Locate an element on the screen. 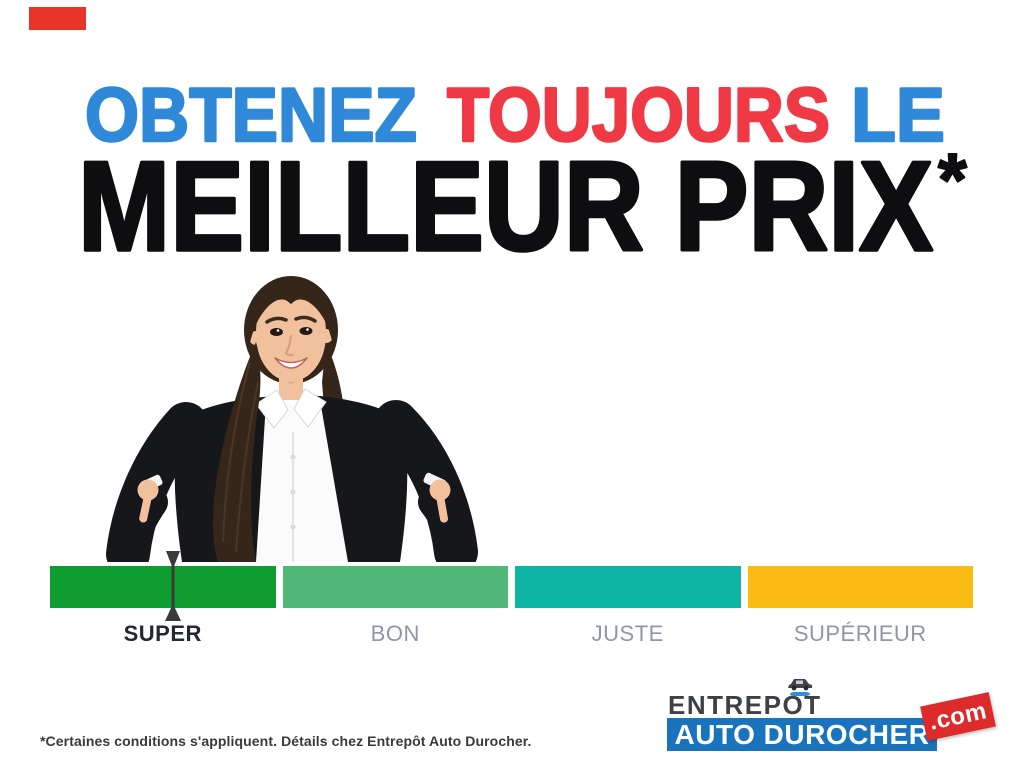 This screenshot has width=1024, height=768. gauge-segment-superieur is located at coordinates (860, 587).